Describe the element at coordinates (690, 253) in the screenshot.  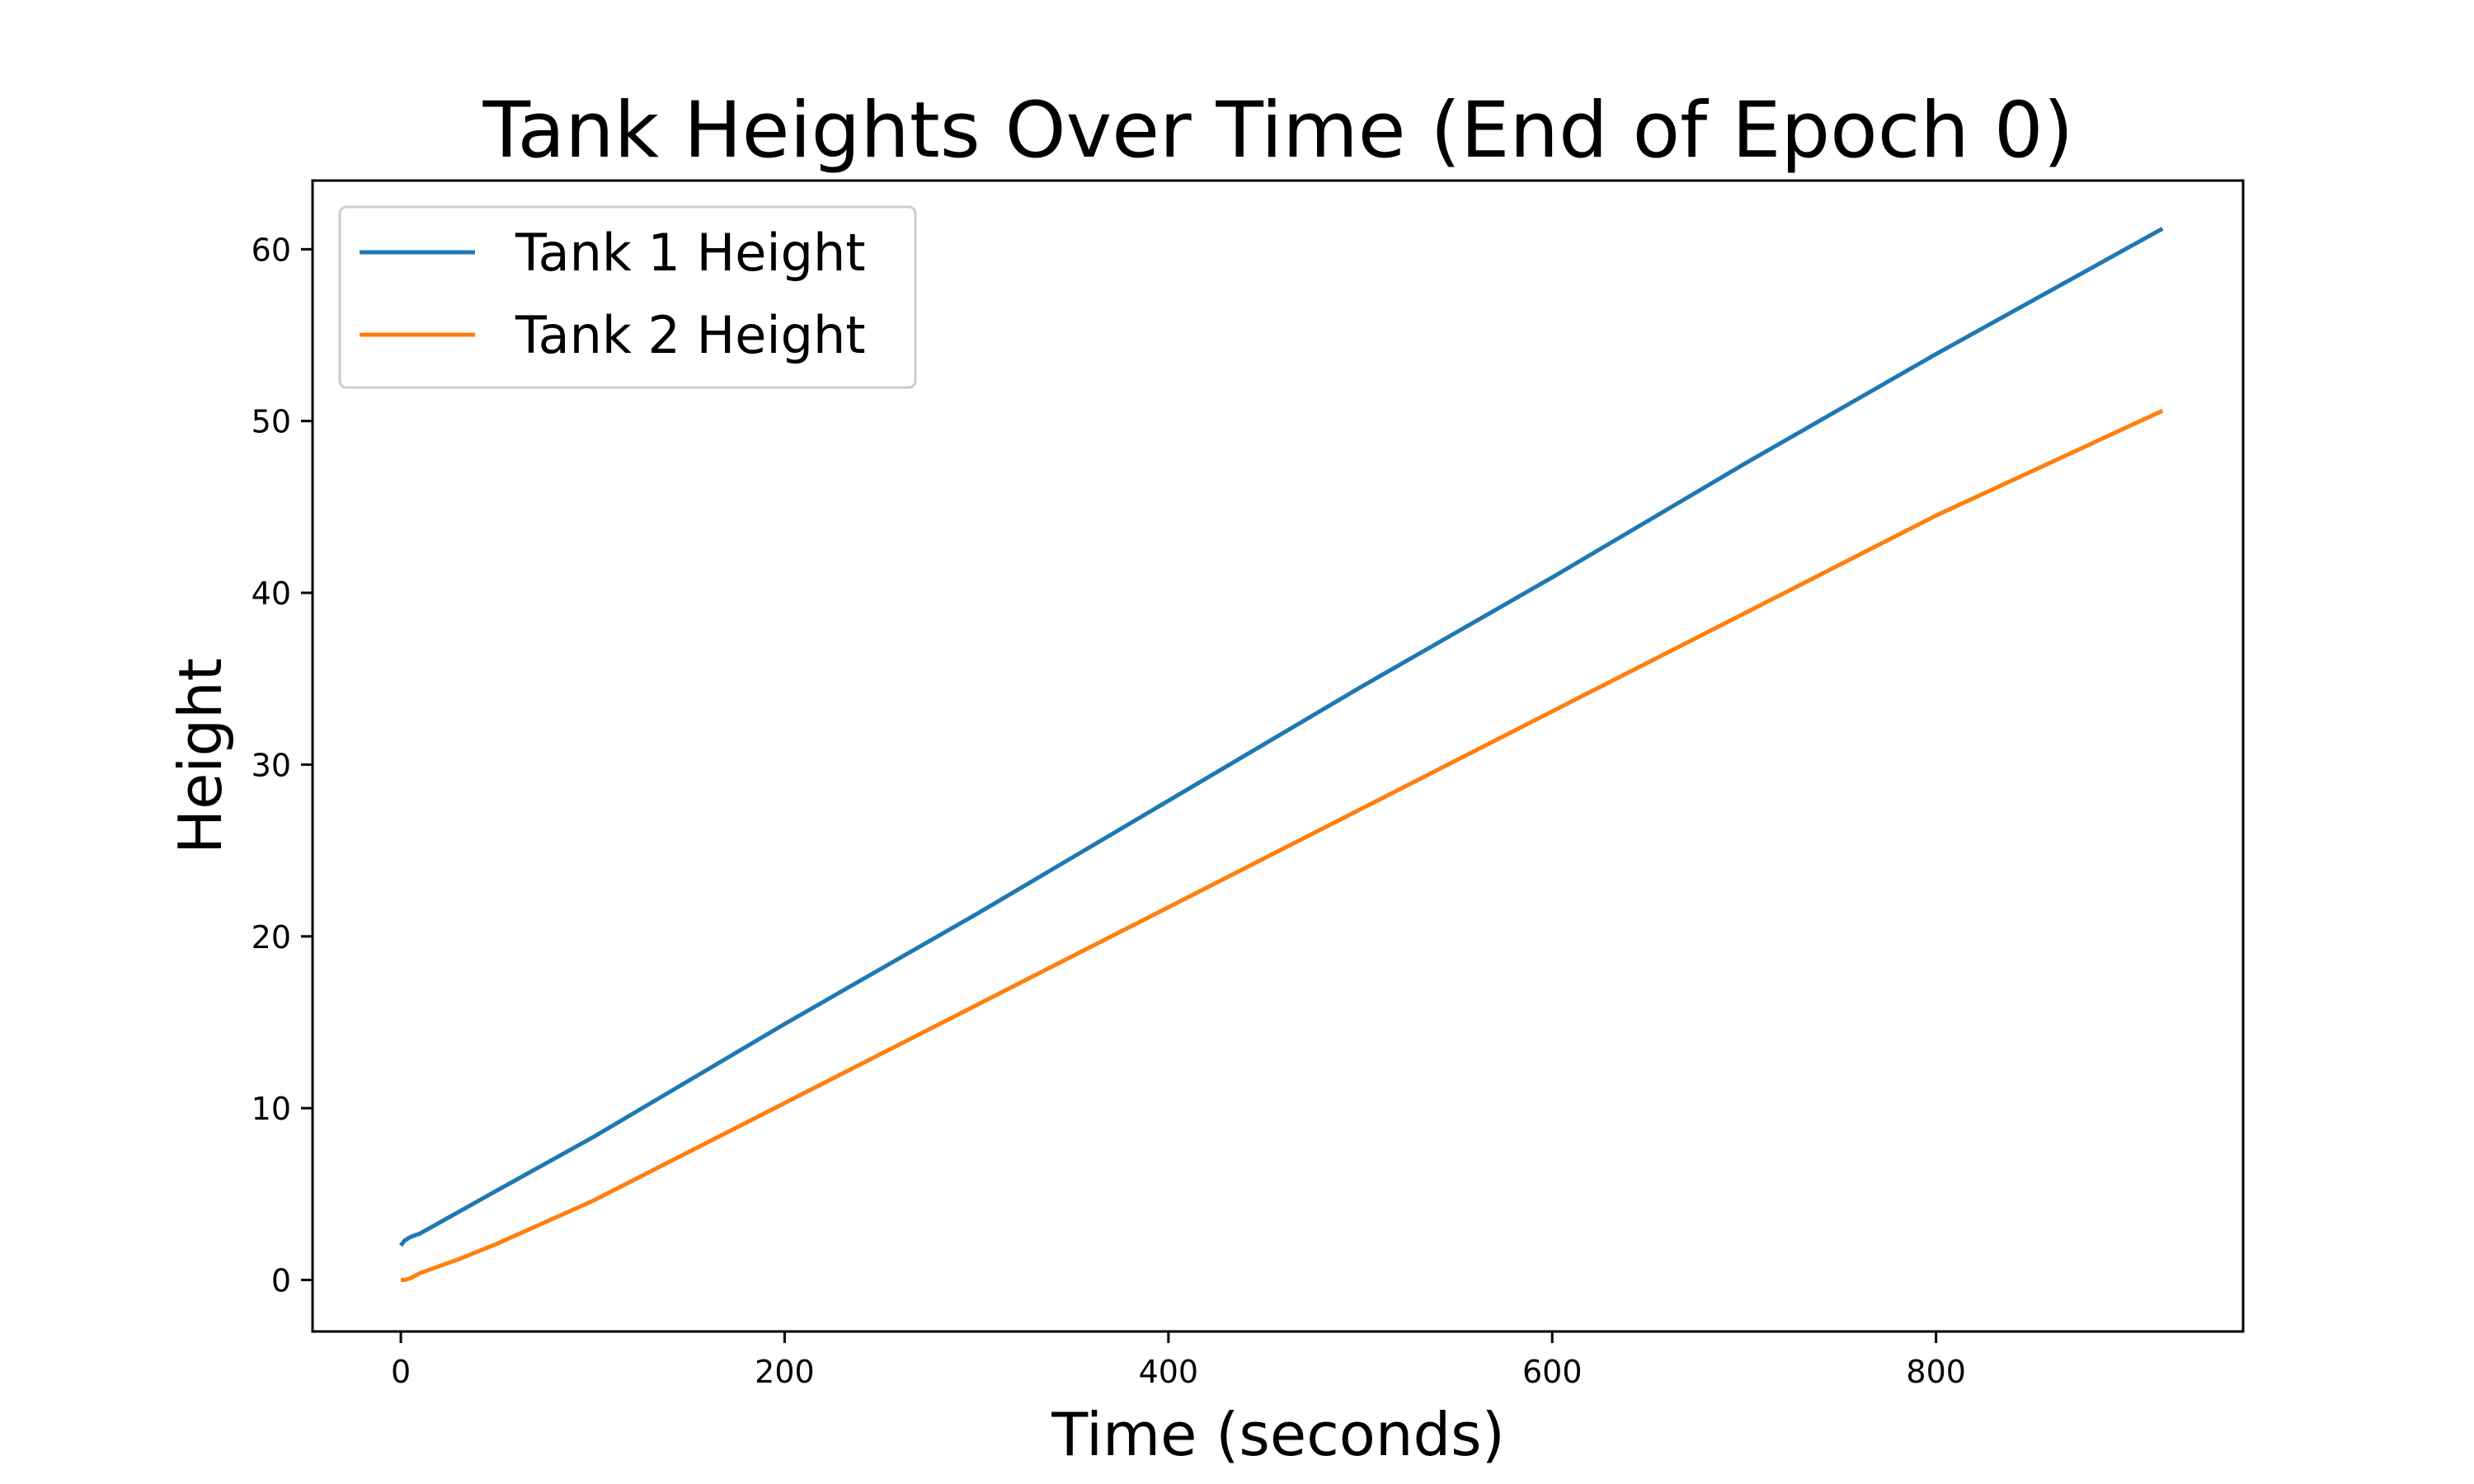
I see `legend-label-tank-1: Tank 1 Height` at that location.